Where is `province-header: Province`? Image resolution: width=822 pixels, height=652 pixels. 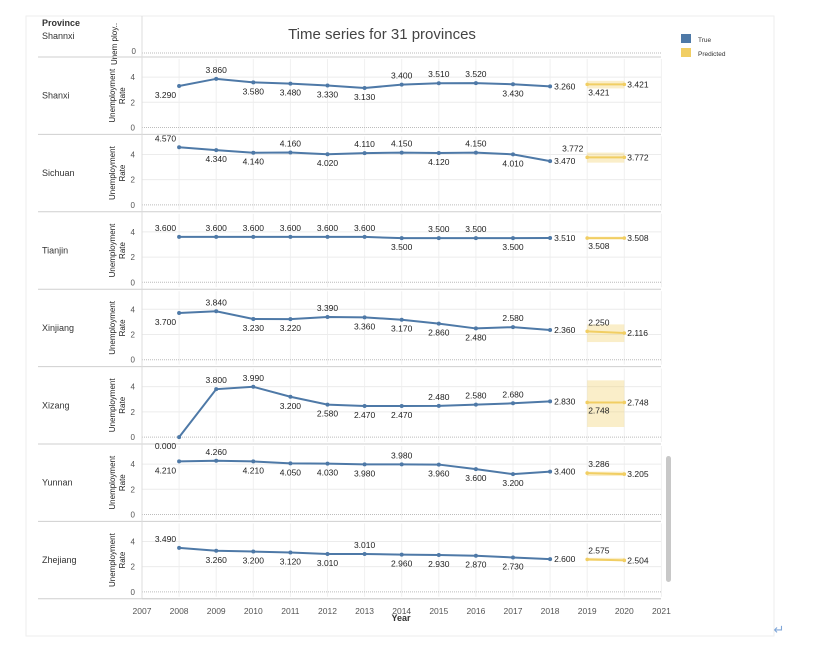 province-header: Province is located at coordinates (61, 23).